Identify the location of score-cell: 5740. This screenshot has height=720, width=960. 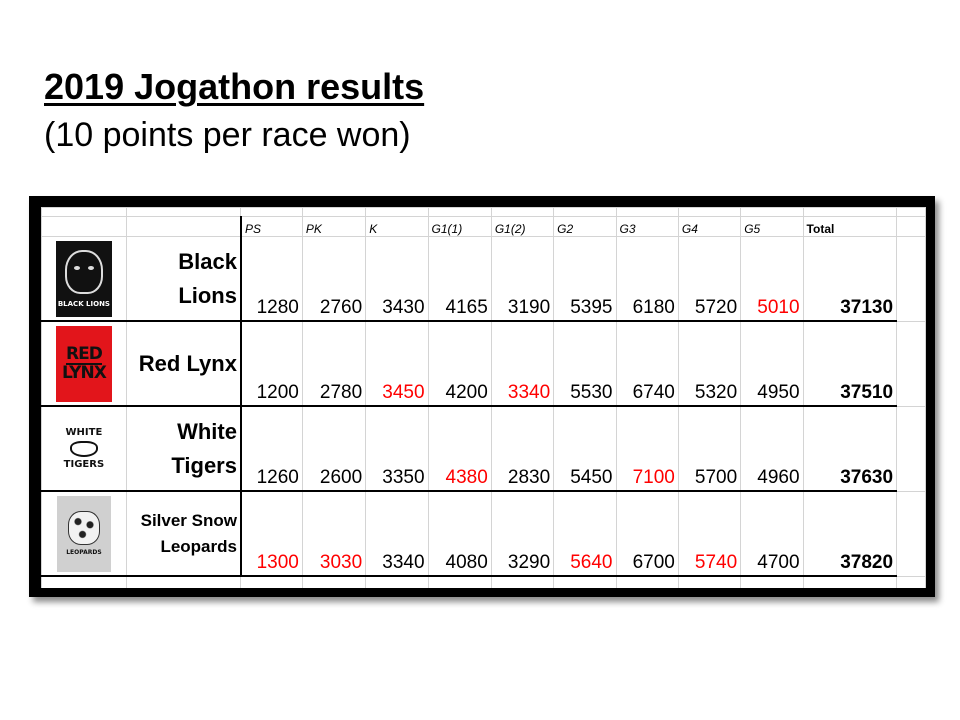
(709, 533).